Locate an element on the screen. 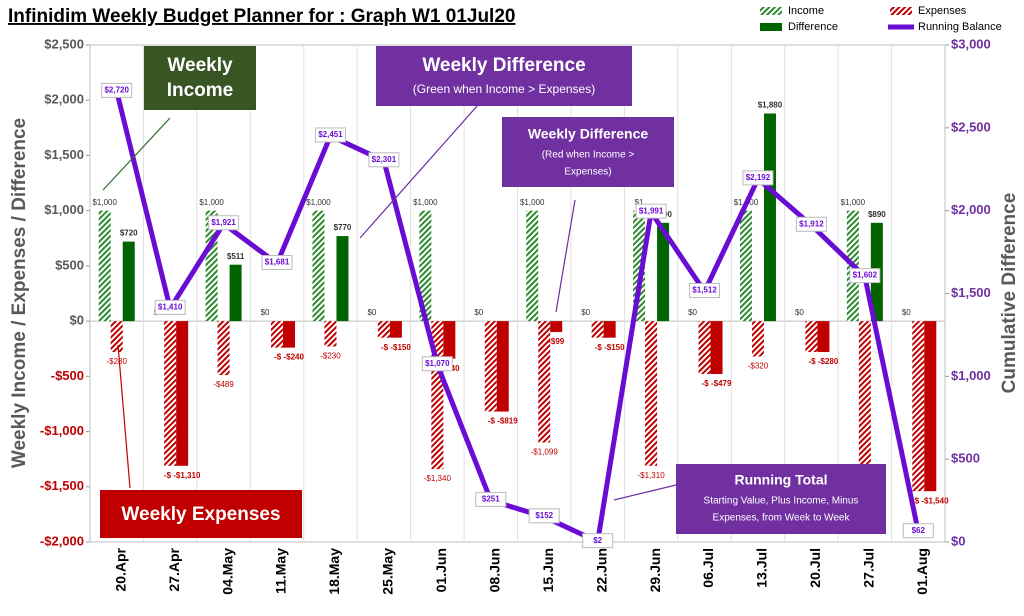 This screenshot has height=616, width=1024. legend-label: Income is located at coordinates (806, 11).